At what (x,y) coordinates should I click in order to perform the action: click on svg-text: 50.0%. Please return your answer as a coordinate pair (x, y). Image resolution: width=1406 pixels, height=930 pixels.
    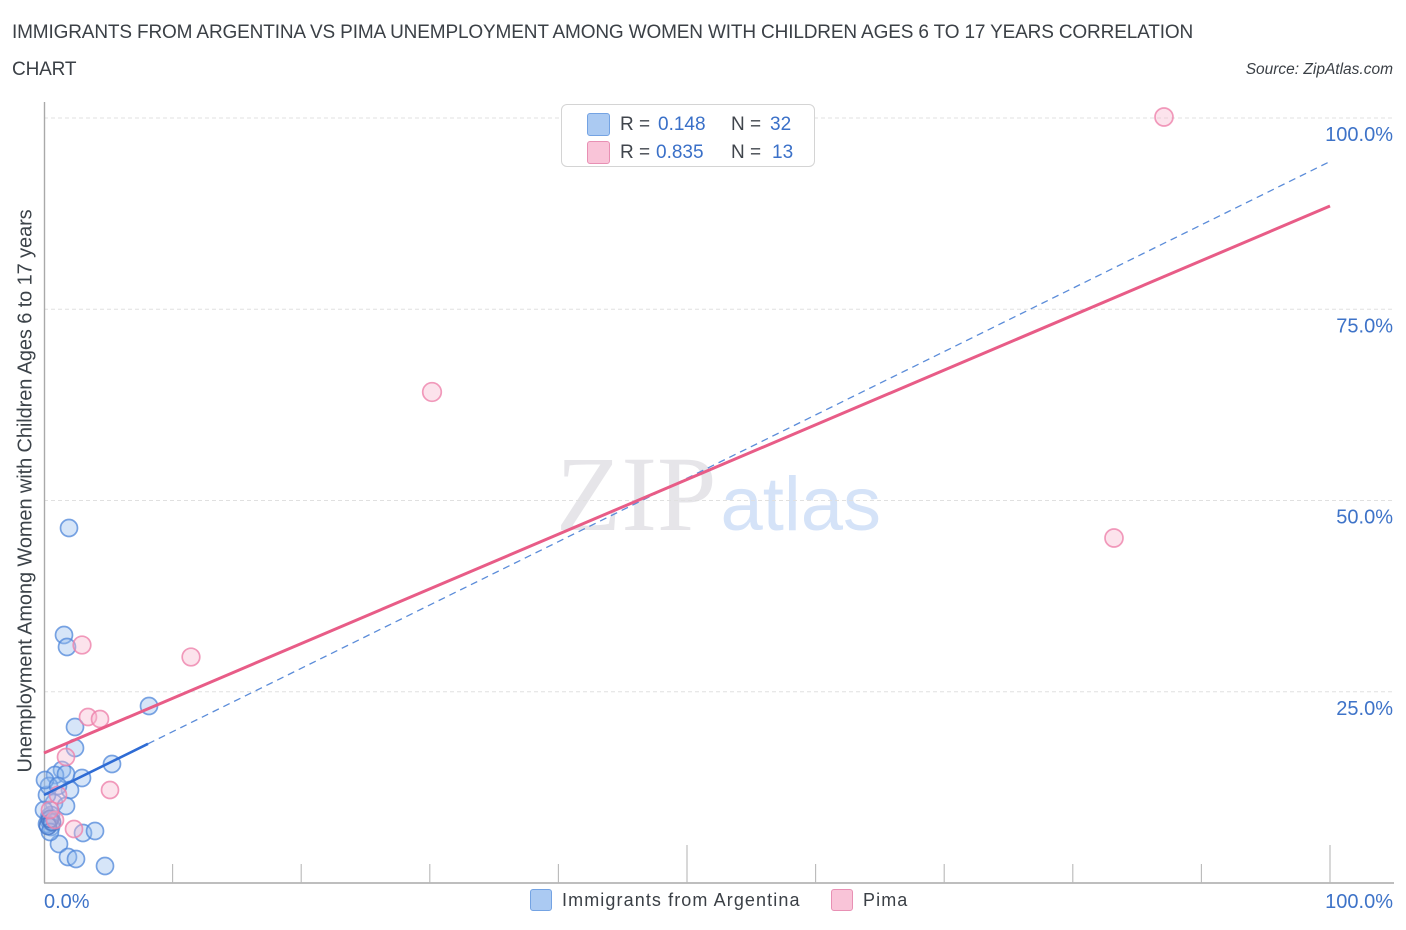
    Looking at the image, I should click on (1364, 518).